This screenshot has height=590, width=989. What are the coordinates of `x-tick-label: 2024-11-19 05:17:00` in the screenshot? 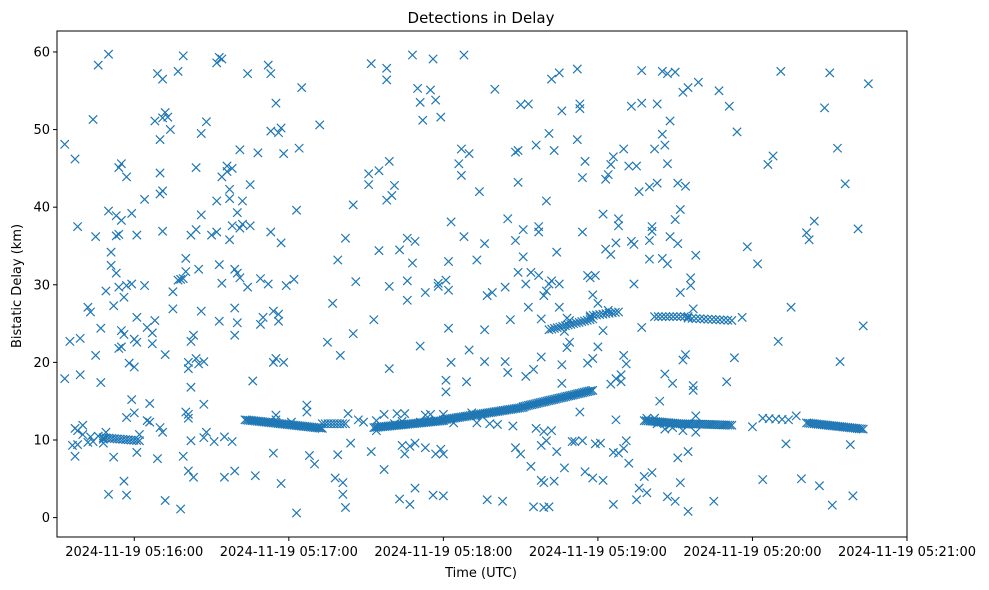 It's located at (289, 552).